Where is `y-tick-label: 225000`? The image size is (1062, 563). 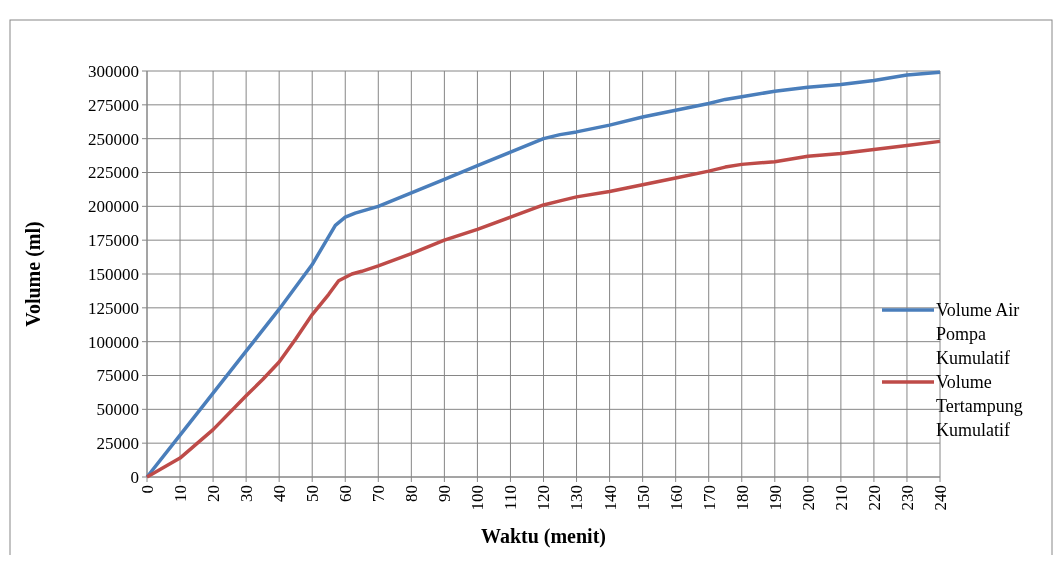 y-tick-label: 225000 is located at coordinates (113, 173).